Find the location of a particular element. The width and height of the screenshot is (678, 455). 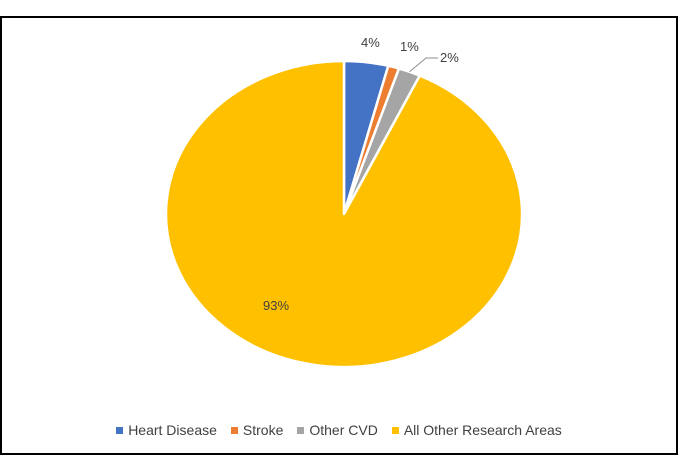

data-label-stroke: 1% is located at coordinates (409, 46).